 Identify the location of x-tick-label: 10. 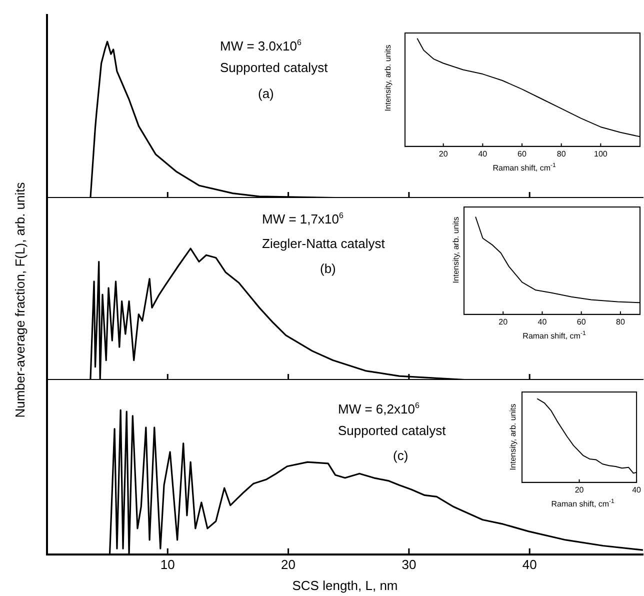
(167, 564).